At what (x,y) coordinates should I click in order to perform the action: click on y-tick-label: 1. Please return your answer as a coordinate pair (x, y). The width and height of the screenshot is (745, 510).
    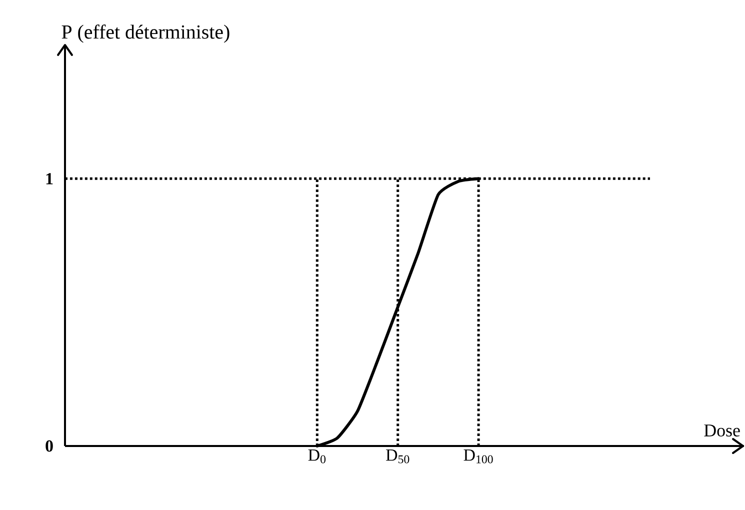
    Looking at the image, I should click on (49, 178).